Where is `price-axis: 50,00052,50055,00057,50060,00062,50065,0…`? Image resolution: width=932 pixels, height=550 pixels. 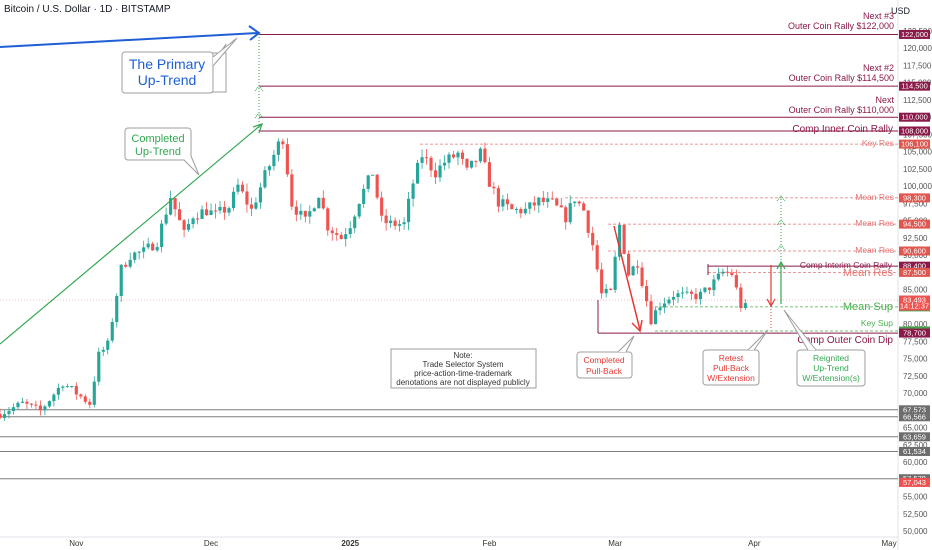 price-axis: 50,00052,50055,00057,50060,00062,50065,0… is located at coordinates (917, 281).